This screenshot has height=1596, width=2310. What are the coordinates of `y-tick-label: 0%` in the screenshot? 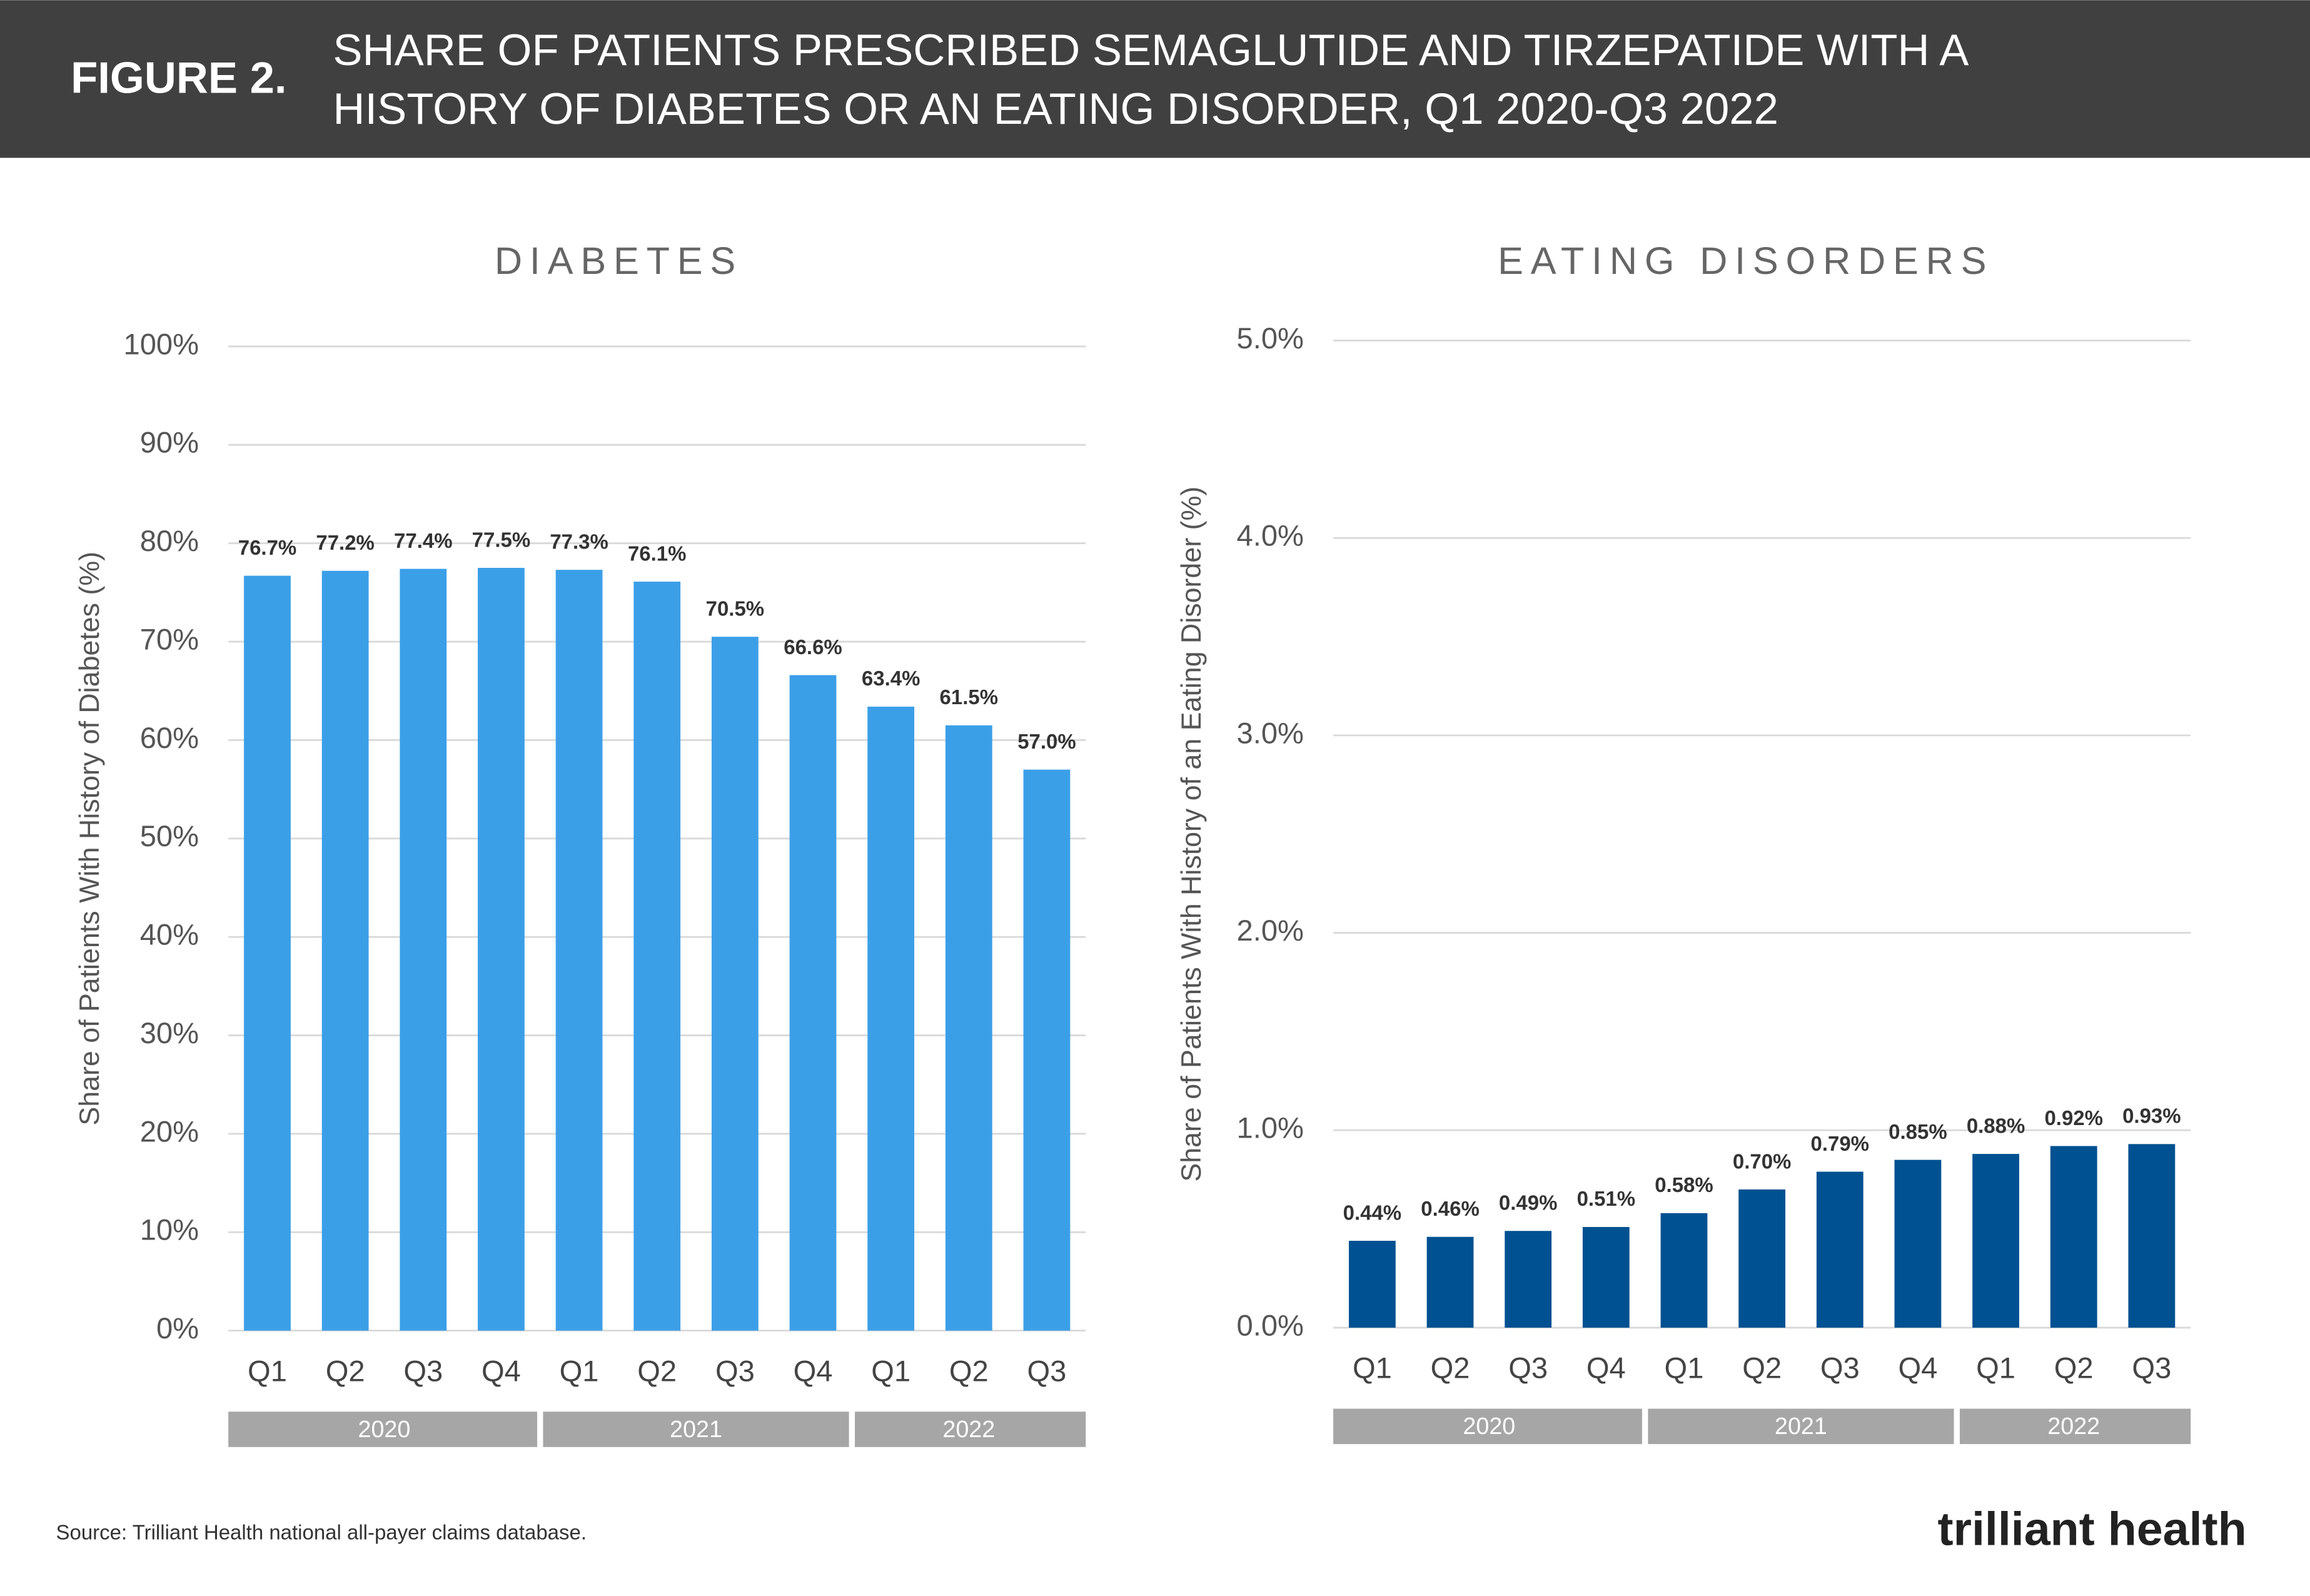 It's located at (177, 1328).